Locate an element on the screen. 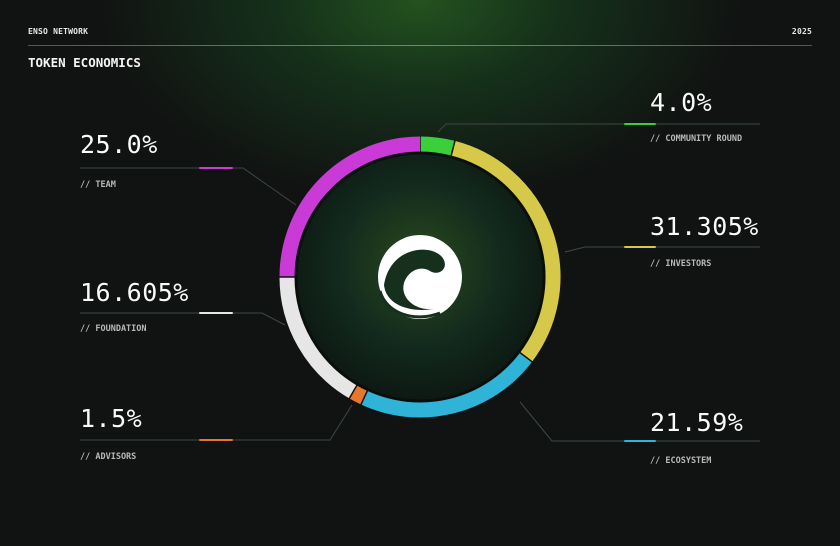 This screenshot has width=840, height=546. slice-ecosystem is located at coordinates (447, 385).